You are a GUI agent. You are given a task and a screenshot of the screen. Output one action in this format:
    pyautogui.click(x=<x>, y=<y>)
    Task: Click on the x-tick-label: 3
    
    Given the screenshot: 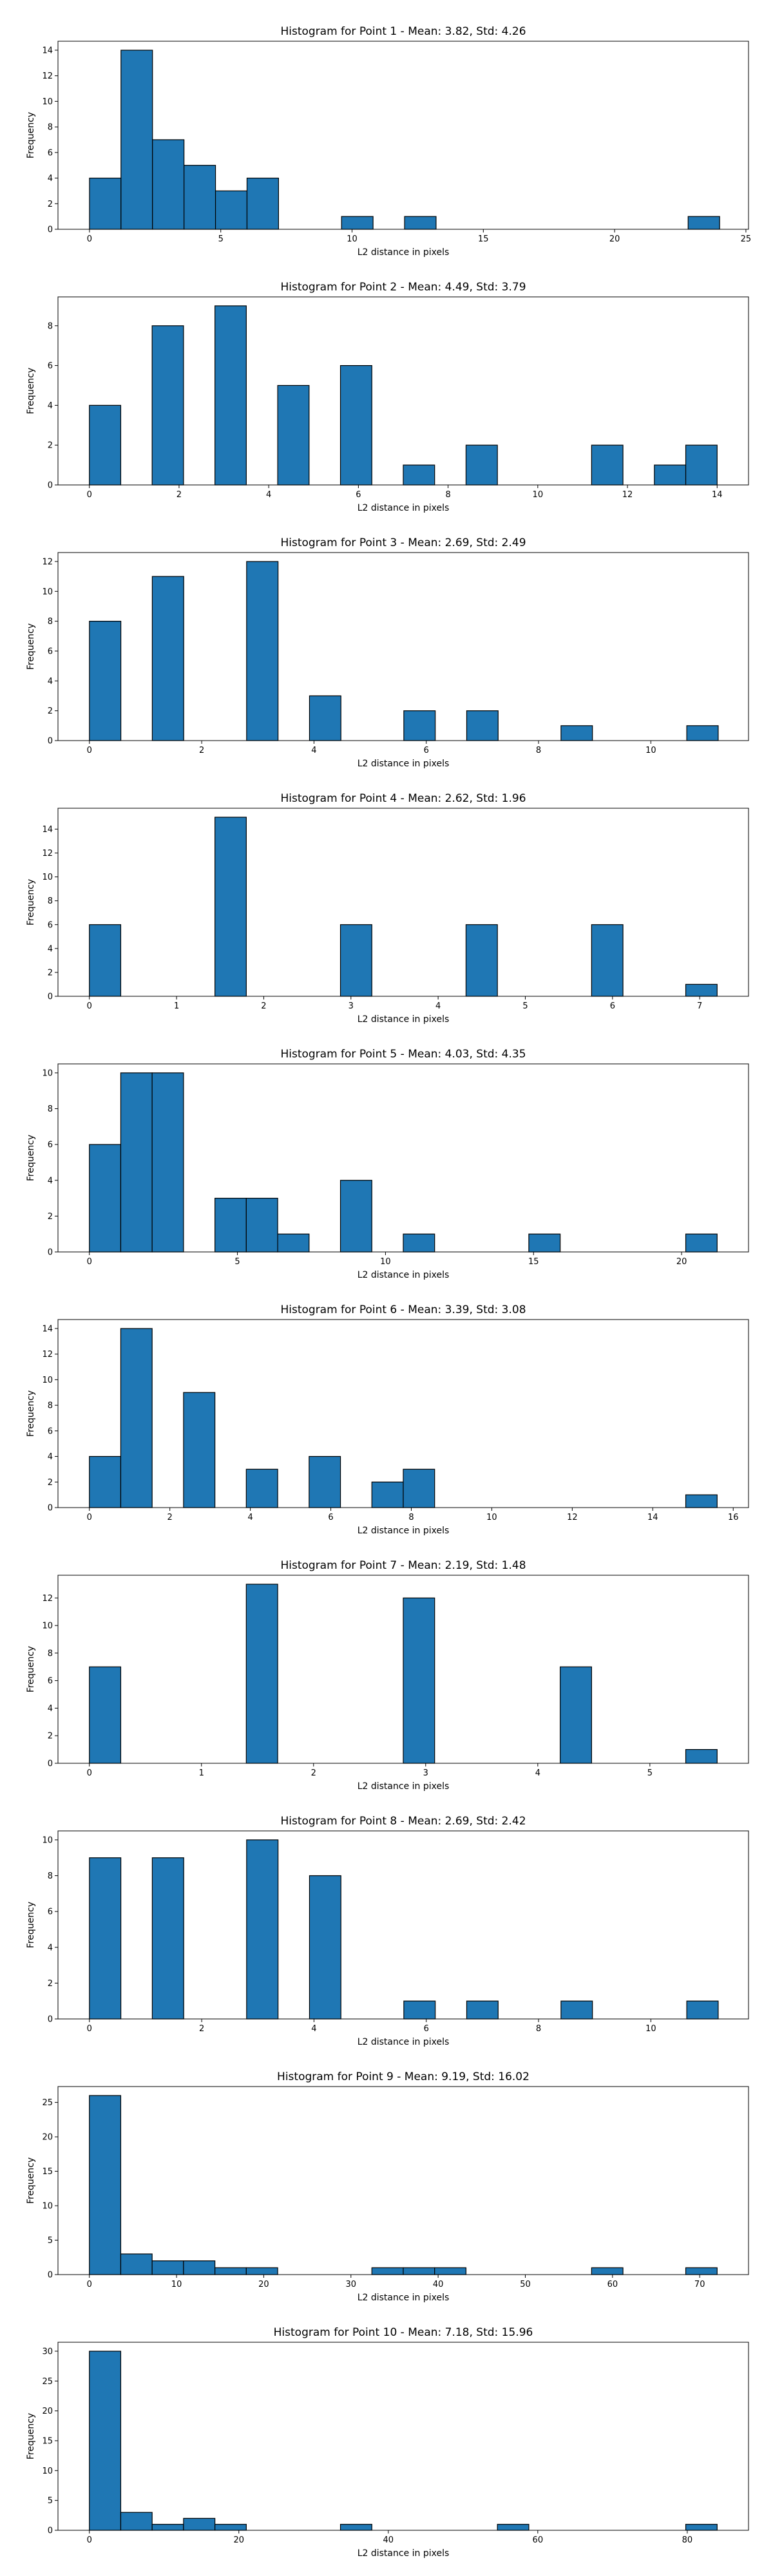 What is the action you would take?
    pyautogui.click(x=351, y=1006)
    